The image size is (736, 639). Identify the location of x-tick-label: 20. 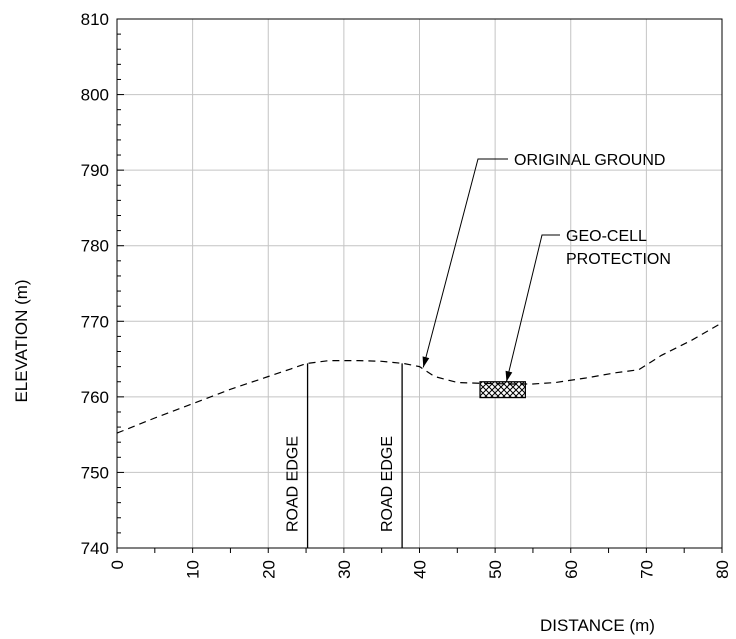
(268, 569).